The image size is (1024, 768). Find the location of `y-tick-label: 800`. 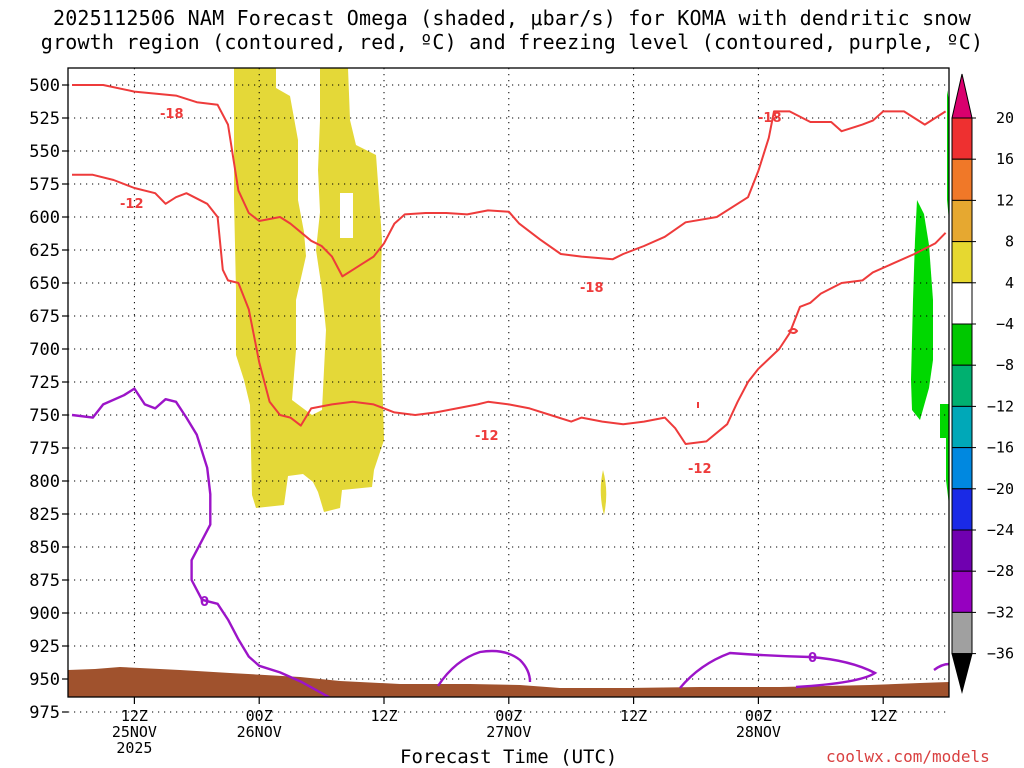

y-tick-label: 800 is located at coordinates (44, 482).